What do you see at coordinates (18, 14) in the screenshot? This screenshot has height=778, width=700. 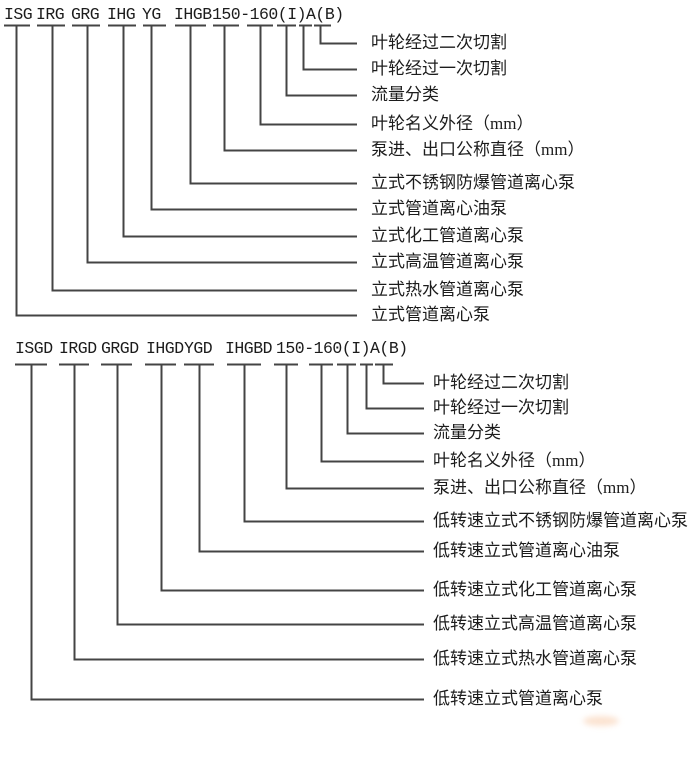 I see `model-code-token: ISG` at bounding box center [18, 14].